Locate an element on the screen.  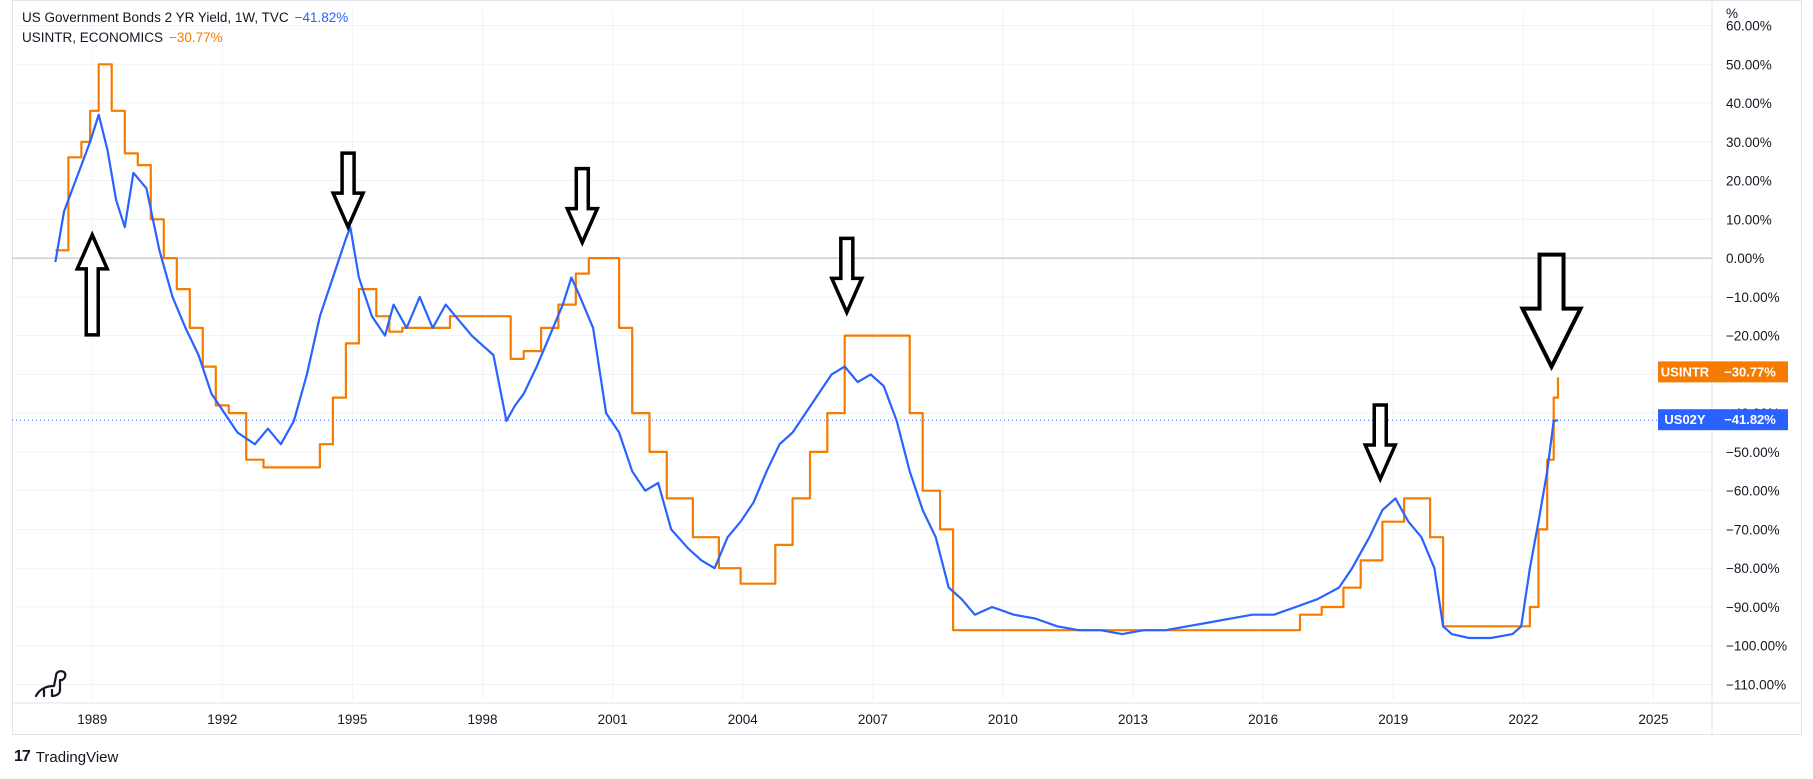
arrow-annotation-up is located at coordinates (92, 283).